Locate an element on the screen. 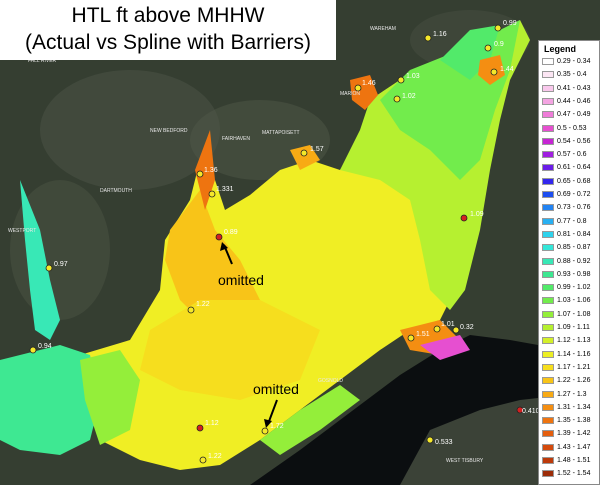 This screenshot has height=485, width=600. legend-label: 0.69 - 0.72 is located at coordinates (574, 194).